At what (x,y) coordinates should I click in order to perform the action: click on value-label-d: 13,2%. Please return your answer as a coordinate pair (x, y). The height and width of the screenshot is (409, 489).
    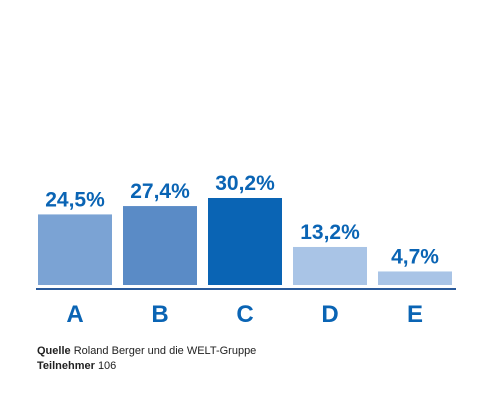
    Looking at the image, I should click on (330, 232).